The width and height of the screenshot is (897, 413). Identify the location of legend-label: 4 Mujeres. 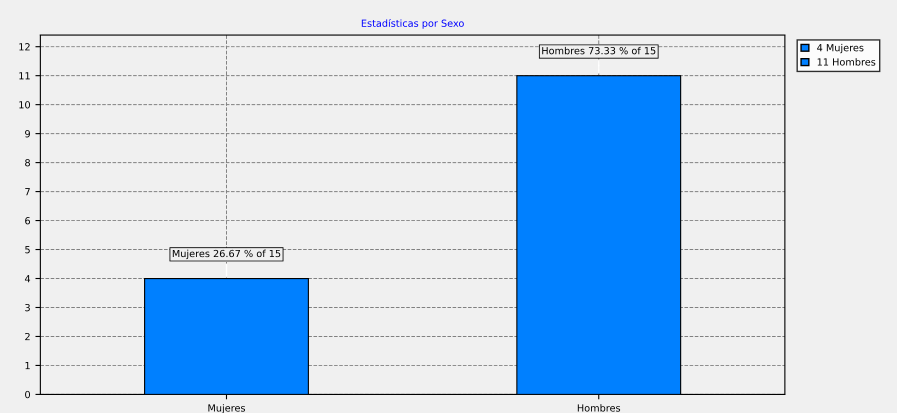
(840, 49).